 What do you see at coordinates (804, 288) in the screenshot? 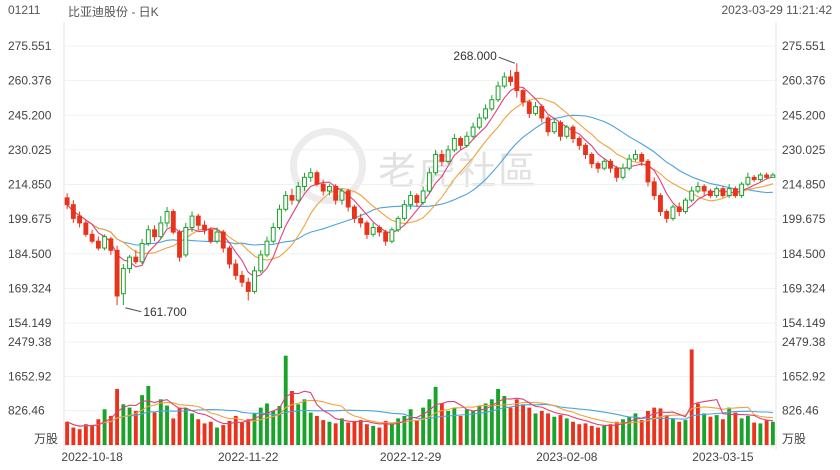
I see `price-tick-right: 169.324` at bounding box center [804, 288].